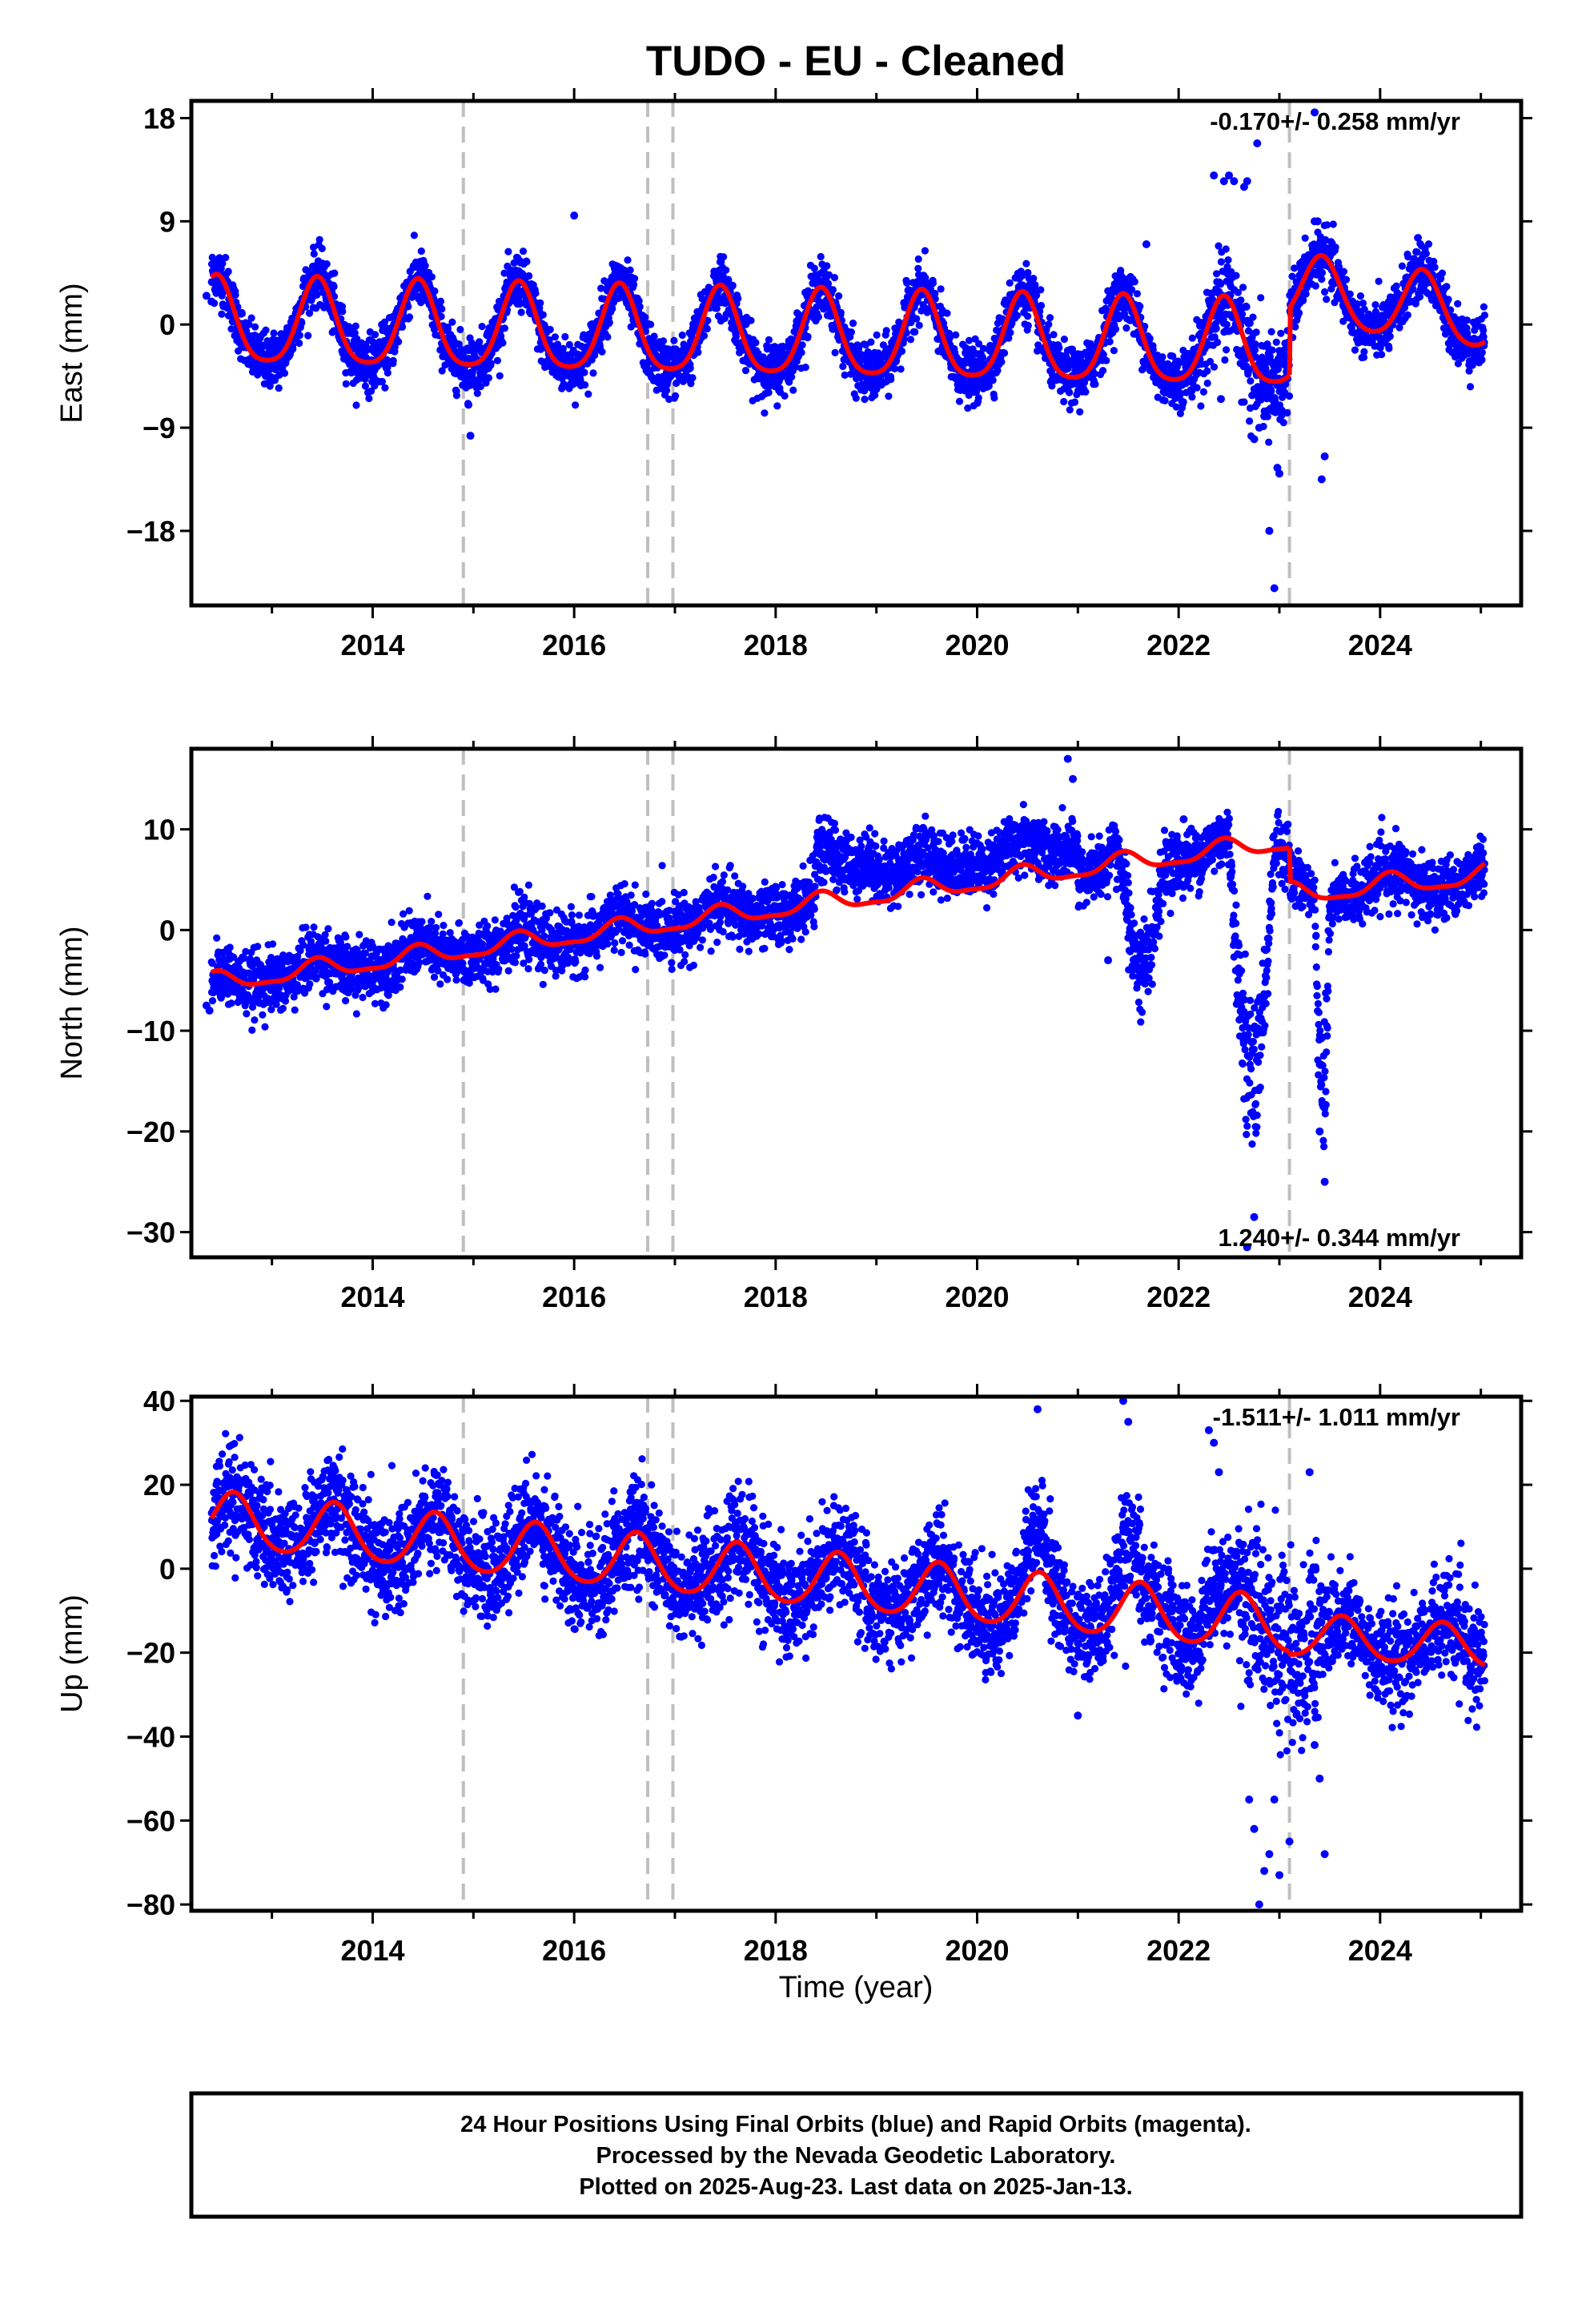 The width and height of the screenshot is (1582, 2324). What do you see at coordinates (151, 531) in the screenshot?
I see `east-y-tick-label: −18` at bounding box center [151, 531].